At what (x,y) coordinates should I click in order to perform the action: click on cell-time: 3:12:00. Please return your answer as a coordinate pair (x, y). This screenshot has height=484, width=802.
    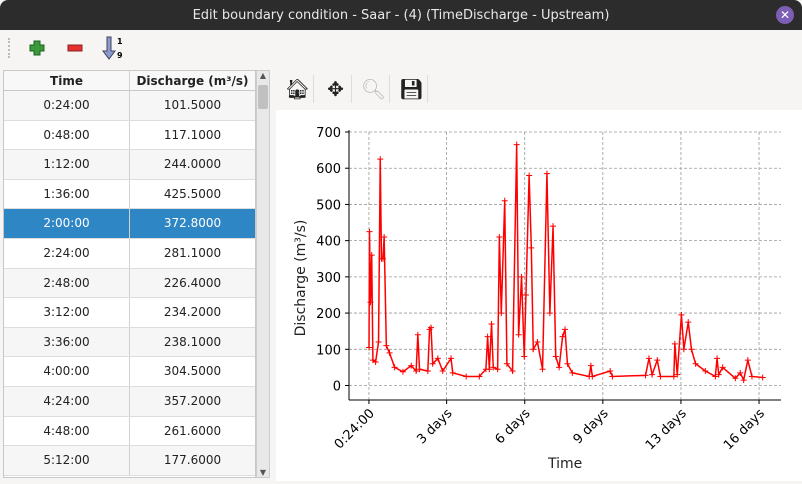
    Looking at the image, I should click on (67, 312).